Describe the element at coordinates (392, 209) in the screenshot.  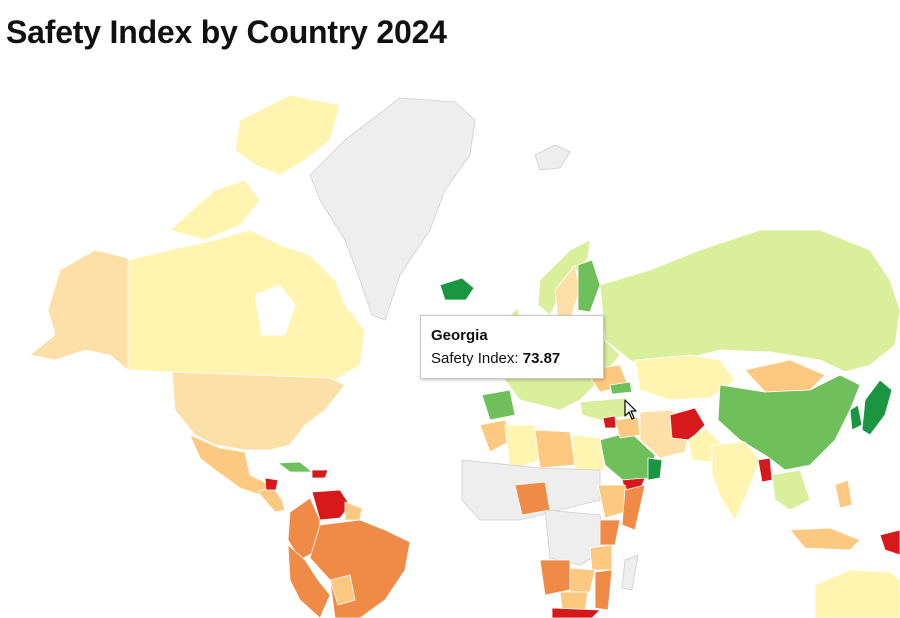
I see `country-greenland` at that location.